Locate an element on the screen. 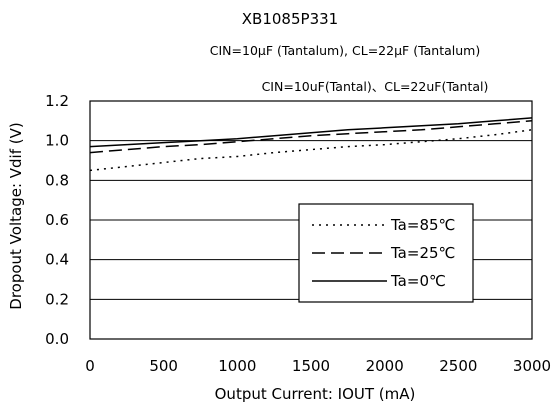 The width and height of the screenshot is (557, 407). y-tick-label: 1.0 is located at coordinates (57, 141).